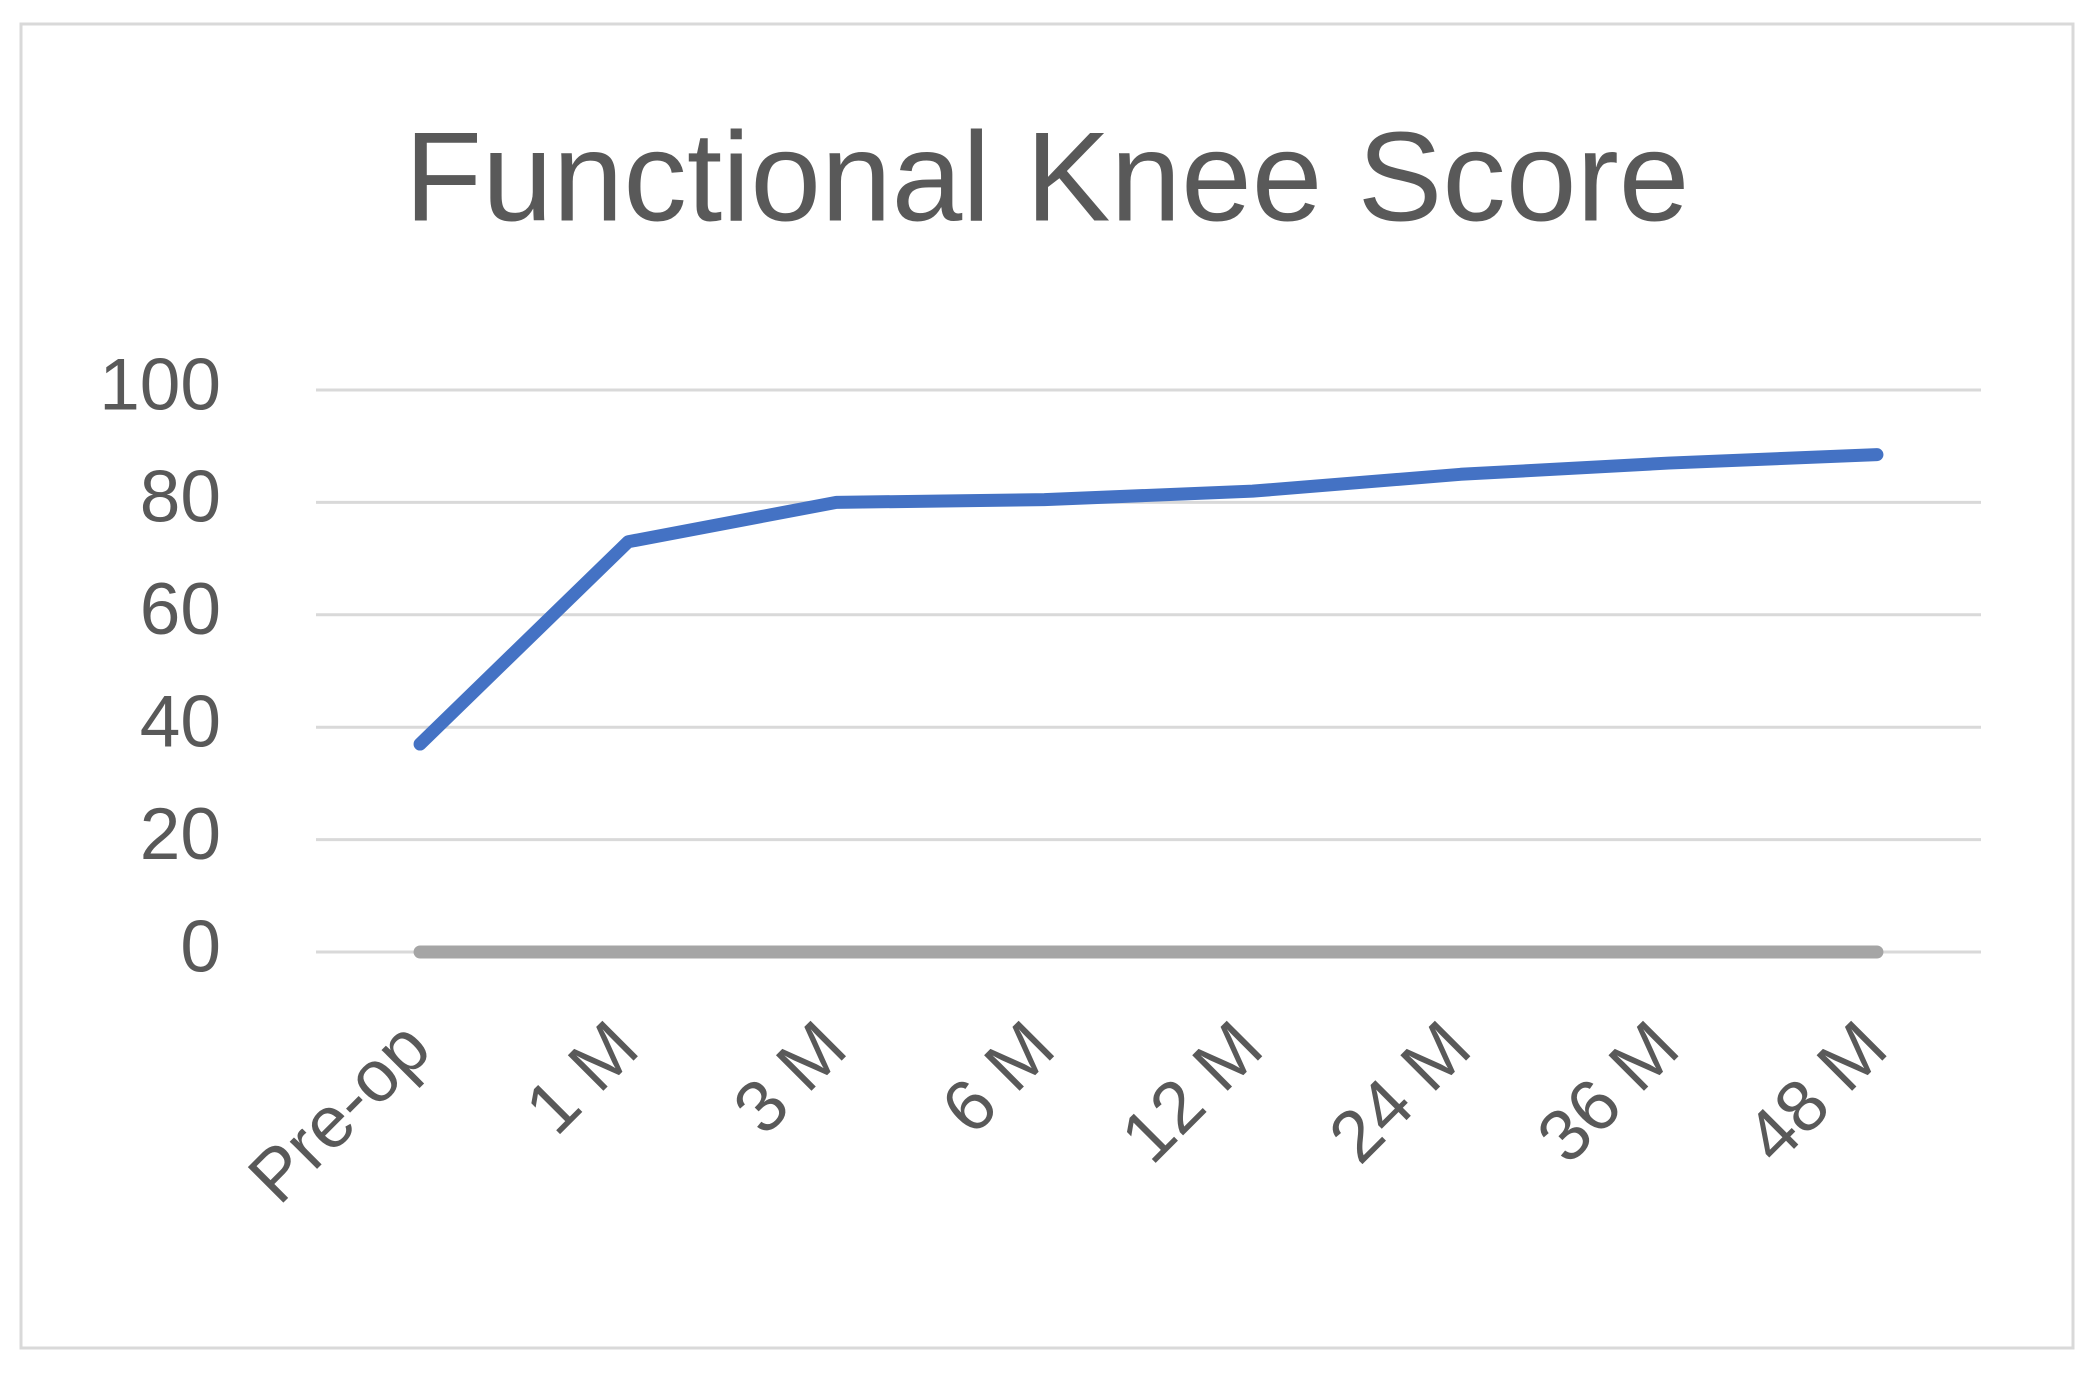 This screenshot has width=2094, height=1376. I want to click on y-tick-label: 60, so click(180, 609).